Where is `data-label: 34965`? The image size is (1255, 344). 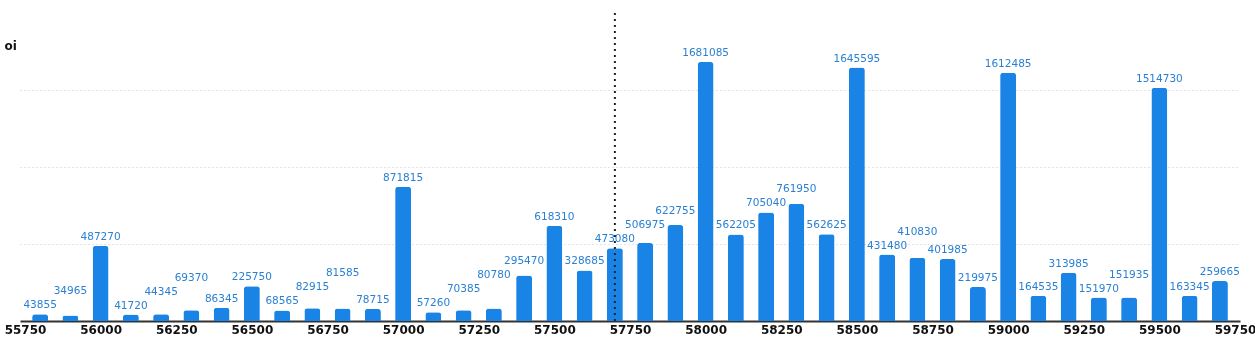 data-label: 34965 is located at coordinates (70, 290).